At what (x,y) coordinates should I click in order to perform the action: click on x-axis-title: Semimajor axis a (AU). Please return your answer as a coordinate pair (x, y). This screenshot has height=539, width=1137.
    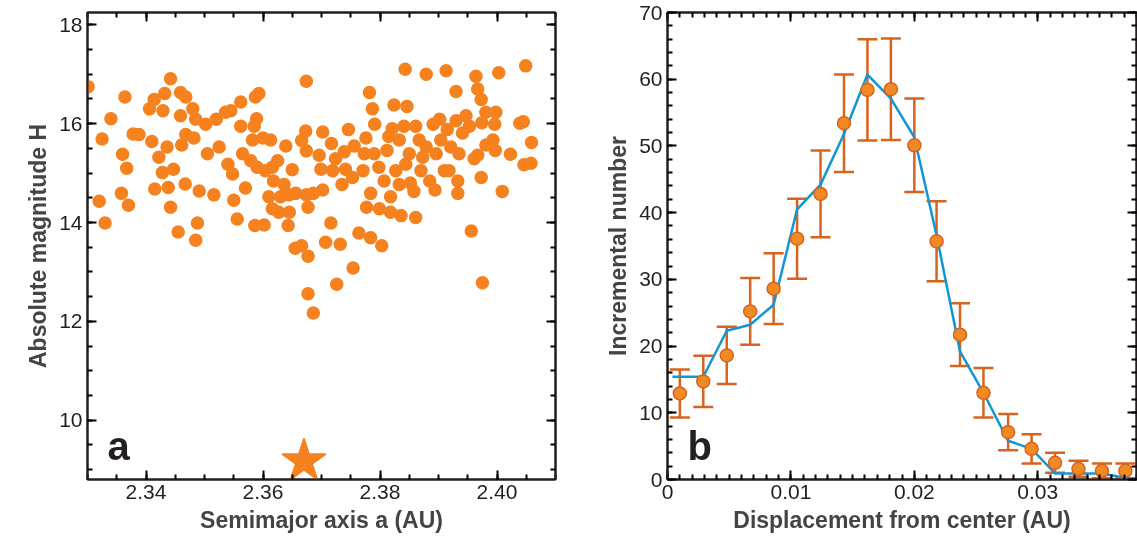
    Looking at the image, I should click on (321, 519).